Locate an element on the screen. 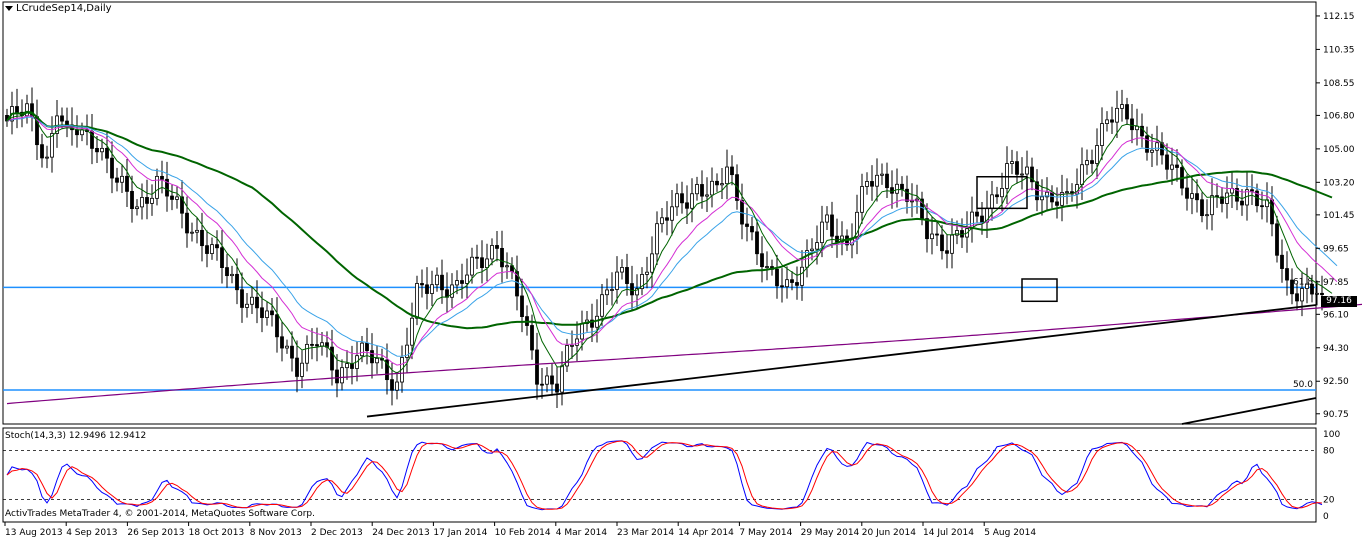 This screenshot has height=540, width=1362. x-tick-label: 18 Oct 2013 is located at coordinates (217, 533).